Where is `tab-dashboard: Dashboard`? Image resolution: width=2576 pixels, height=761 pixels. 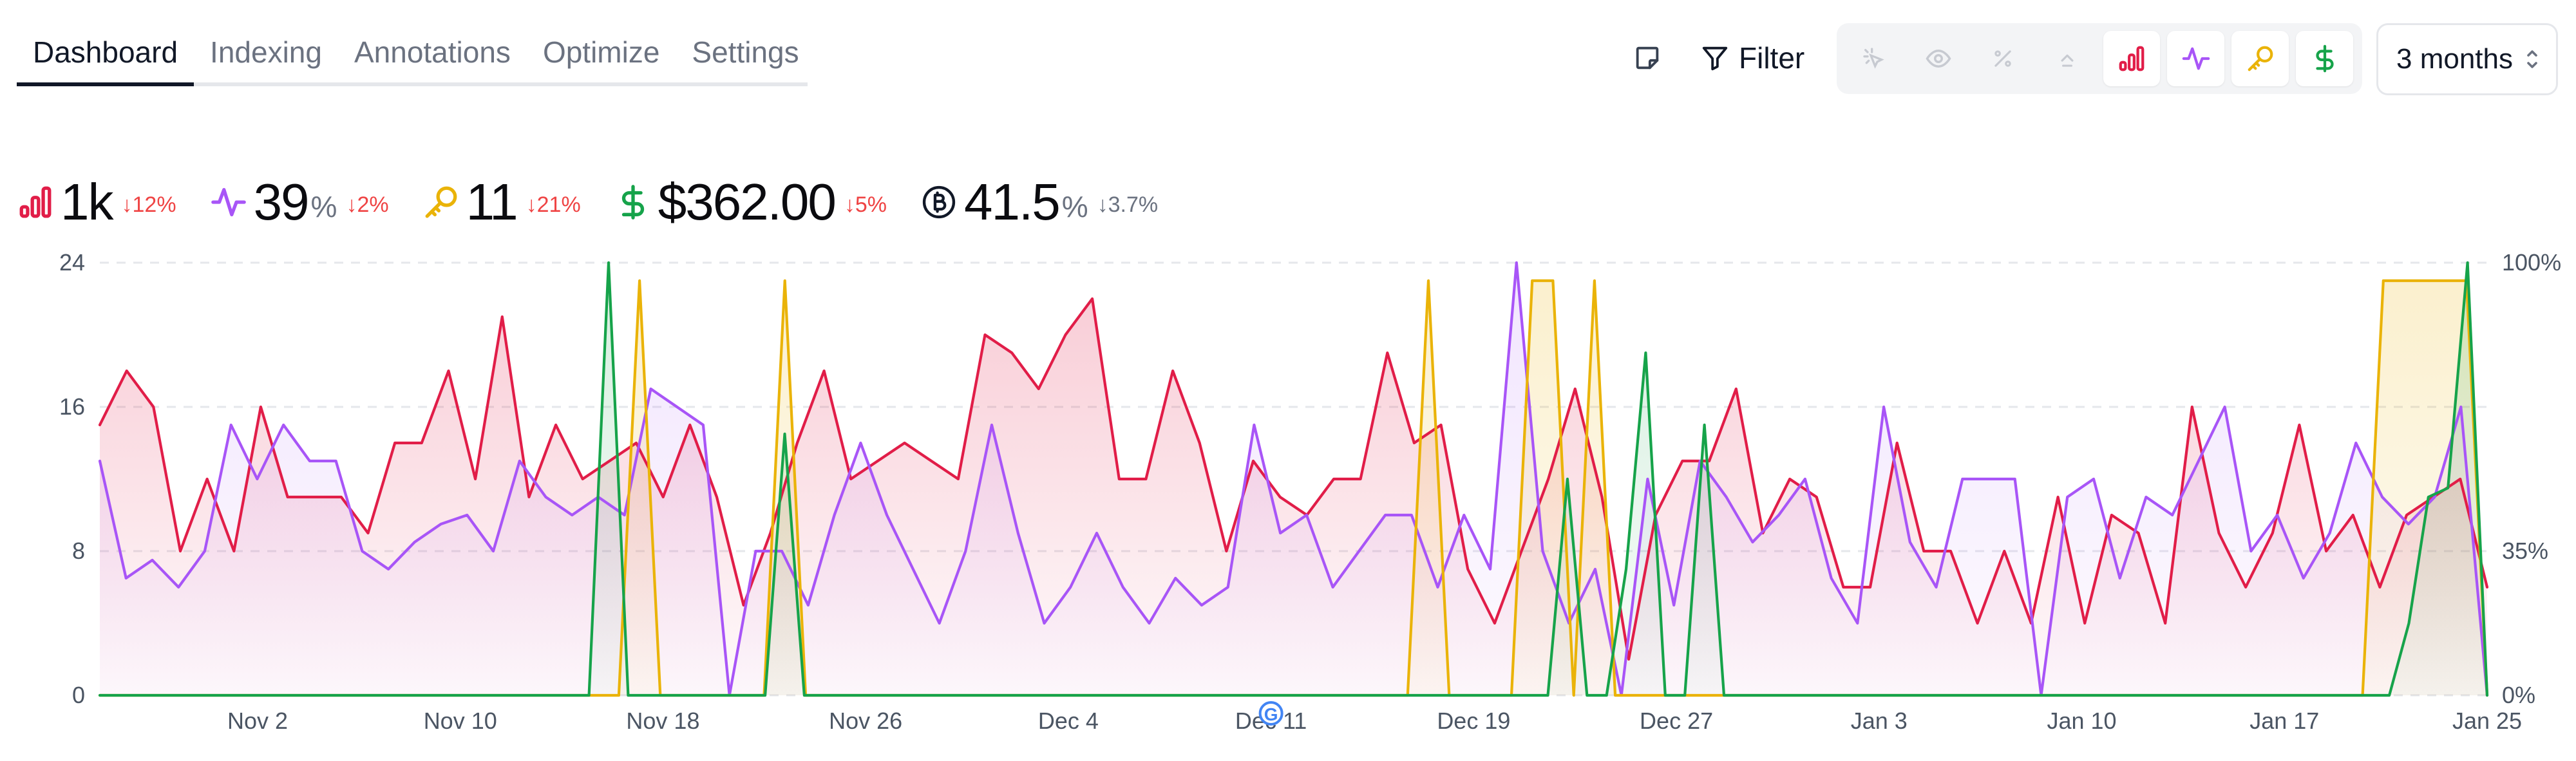
tab-dashboard: Dashboard is located at coordinates (105, 54).